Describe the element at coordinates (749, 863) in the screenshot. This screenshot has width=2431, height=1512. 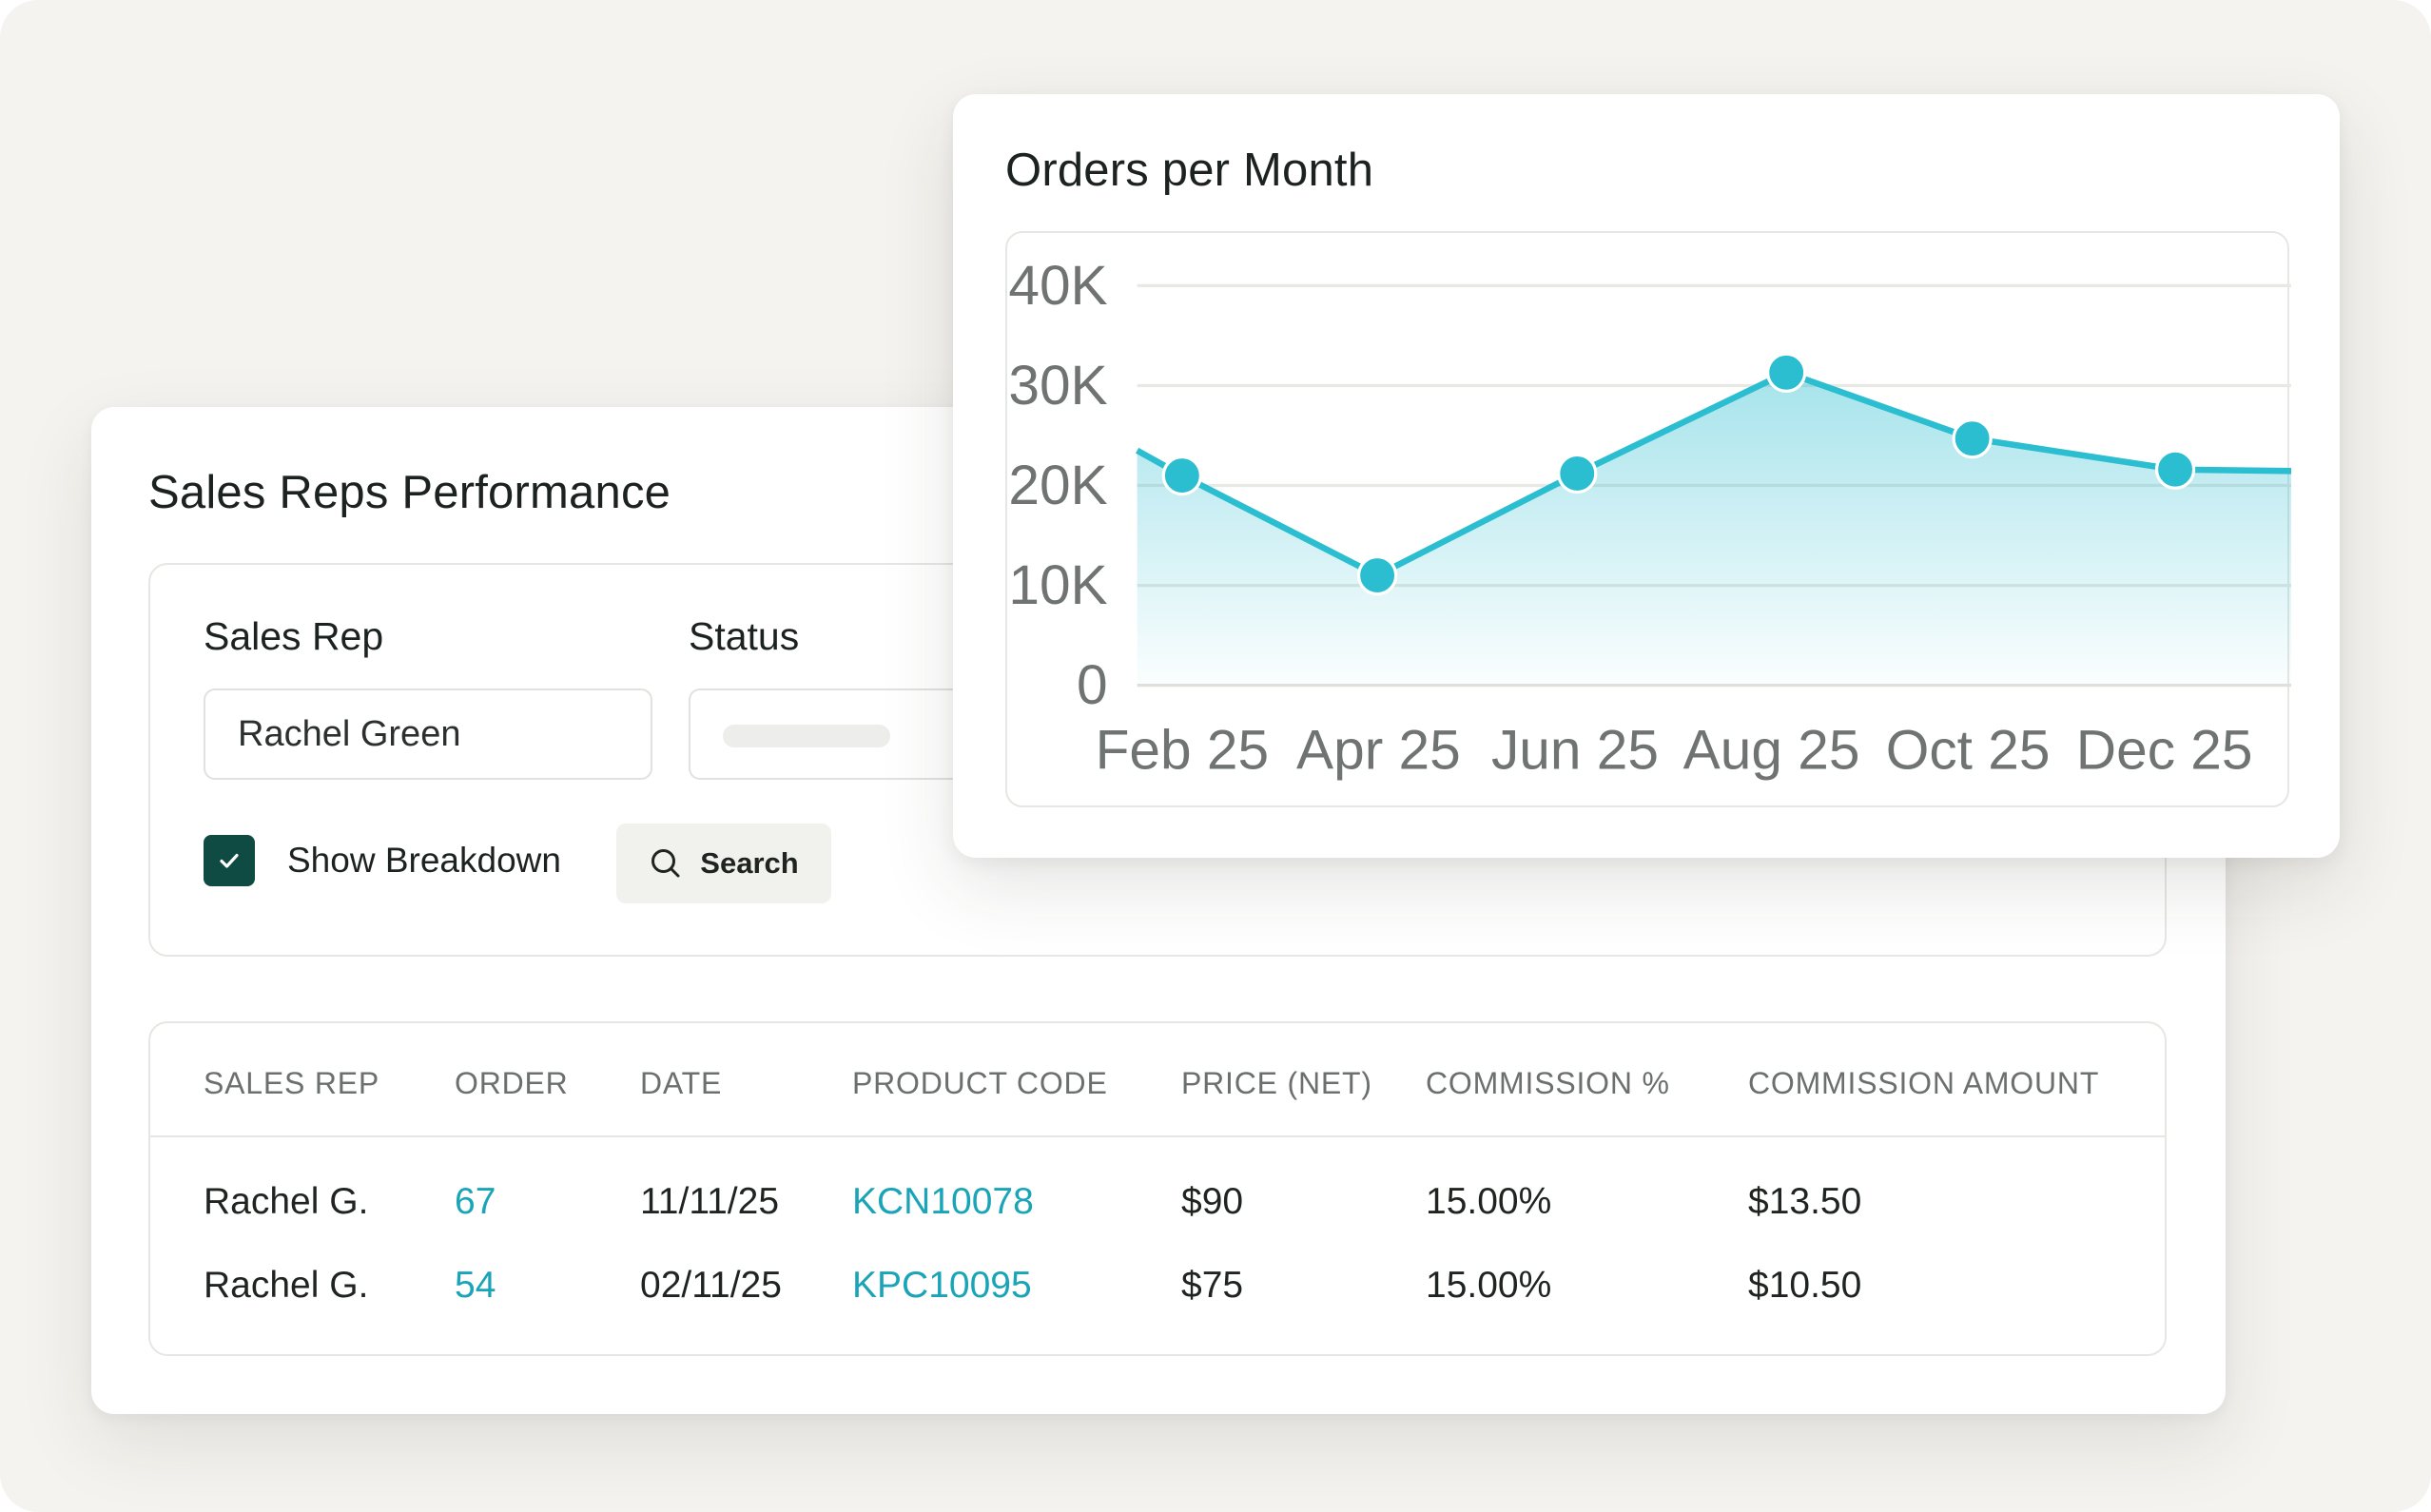
I see `search-button-label: Search` at that location.